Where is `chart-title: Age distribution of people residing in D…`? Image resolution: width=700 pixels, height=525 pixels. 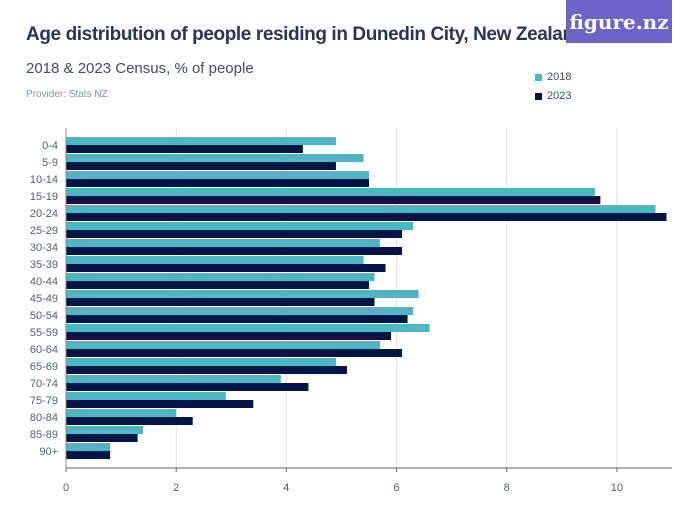 chart-title: Age distribution of people residing in D… is located at coordinates (305, 34).